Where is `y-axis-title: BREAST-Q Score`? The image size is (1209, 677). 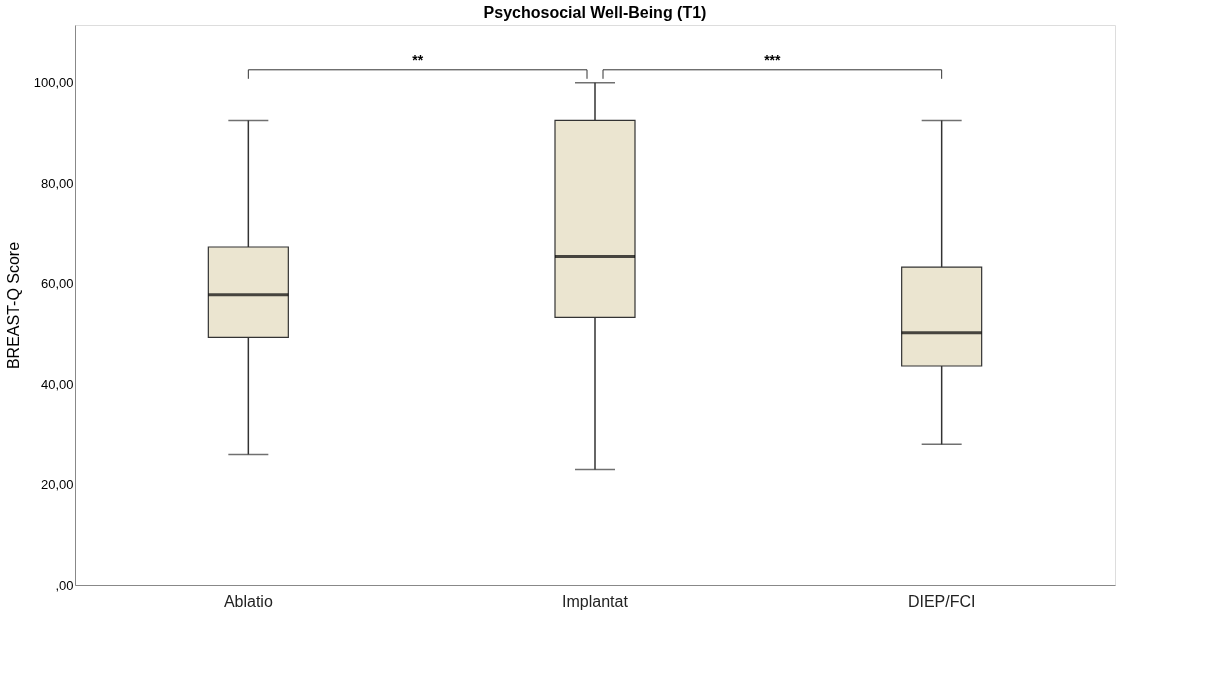
y-axis-title: BREAST-Q Score is located at coordinates (13, 305).